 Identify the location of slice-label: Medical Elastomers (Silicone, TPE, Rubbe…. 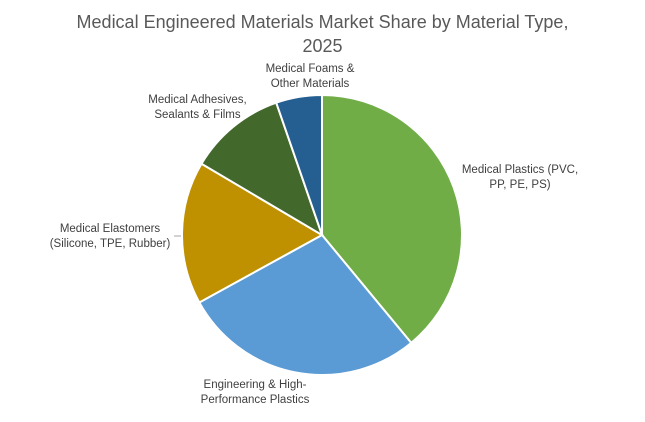
(110, 236).